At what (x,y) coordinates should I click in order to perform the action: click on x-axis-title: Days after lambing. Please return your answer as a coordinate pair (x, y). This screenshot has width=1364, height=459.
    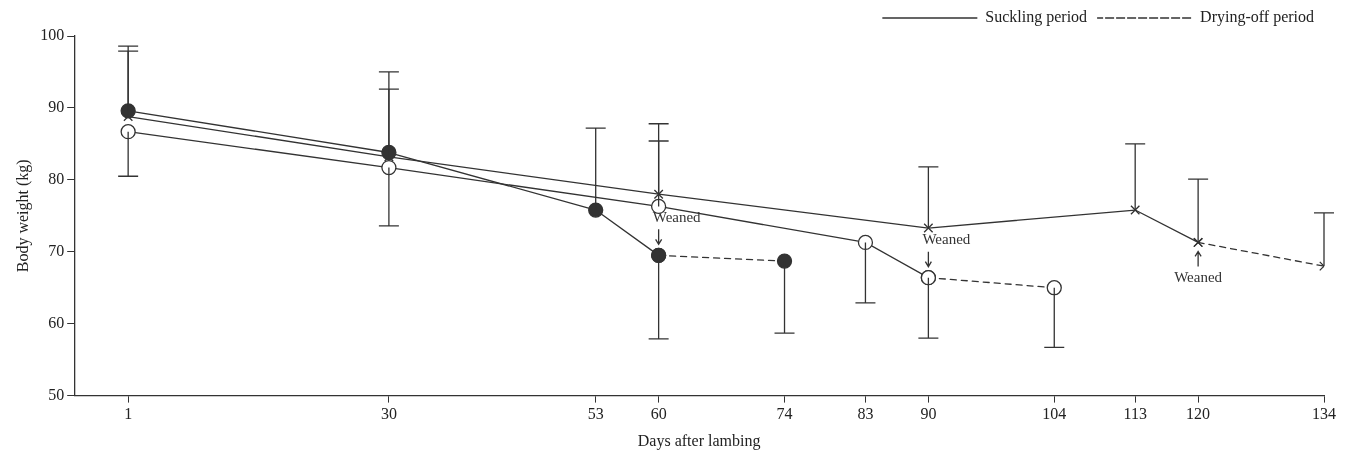
    Looking at the image, I should click on (699, 440).